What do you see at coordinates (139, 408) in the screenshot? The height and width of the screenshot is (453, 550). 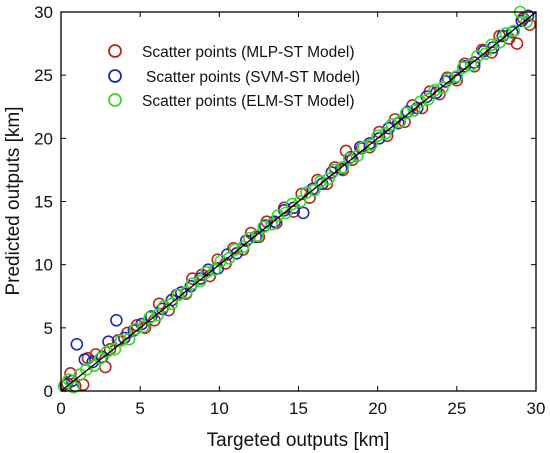 I see `x-tick-label: 5` at bounding box center [139, 408].